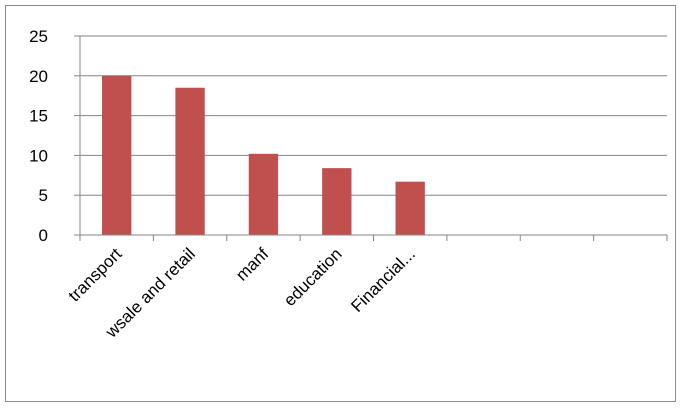 This screenshot has height=409, width=683. What do you see at coordinates (38, 76) in the screenshot?
I see `y-tick-label: 20` at bounding box center [38, 76].